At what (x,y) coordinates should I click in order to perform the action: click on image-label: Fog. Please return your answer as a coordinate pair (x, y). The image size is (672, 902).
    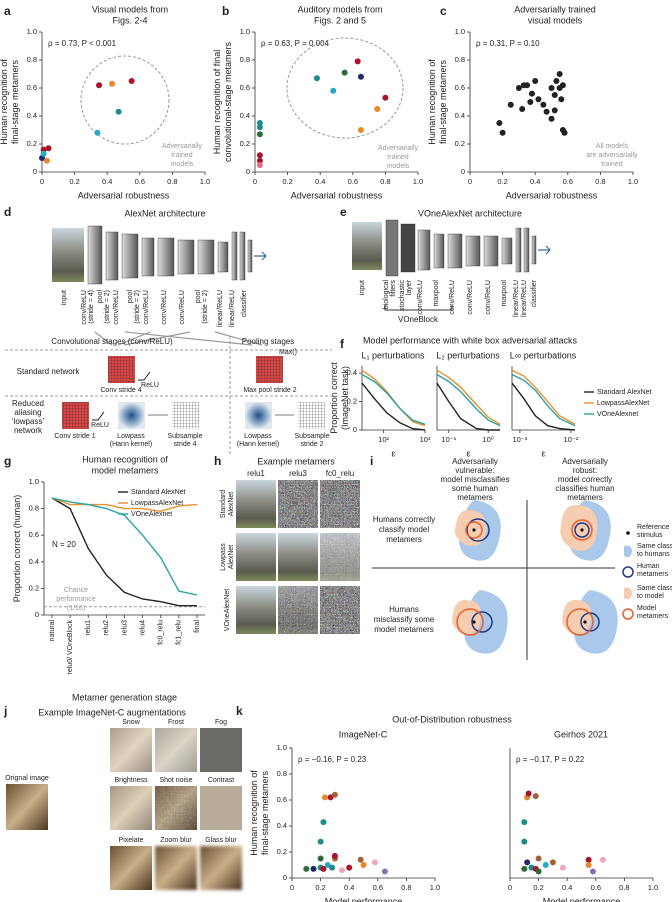
    Looking at the image, I should click on (221, 722).